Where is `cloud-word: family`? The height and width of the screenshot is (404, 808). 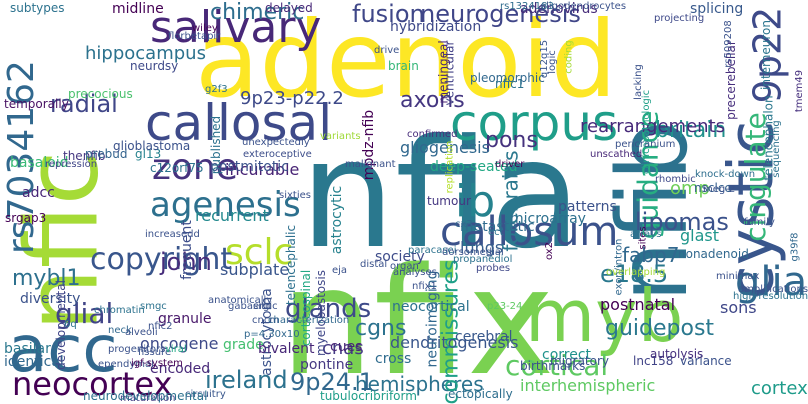 cloud-word: family is located at coordinates (759, 222).